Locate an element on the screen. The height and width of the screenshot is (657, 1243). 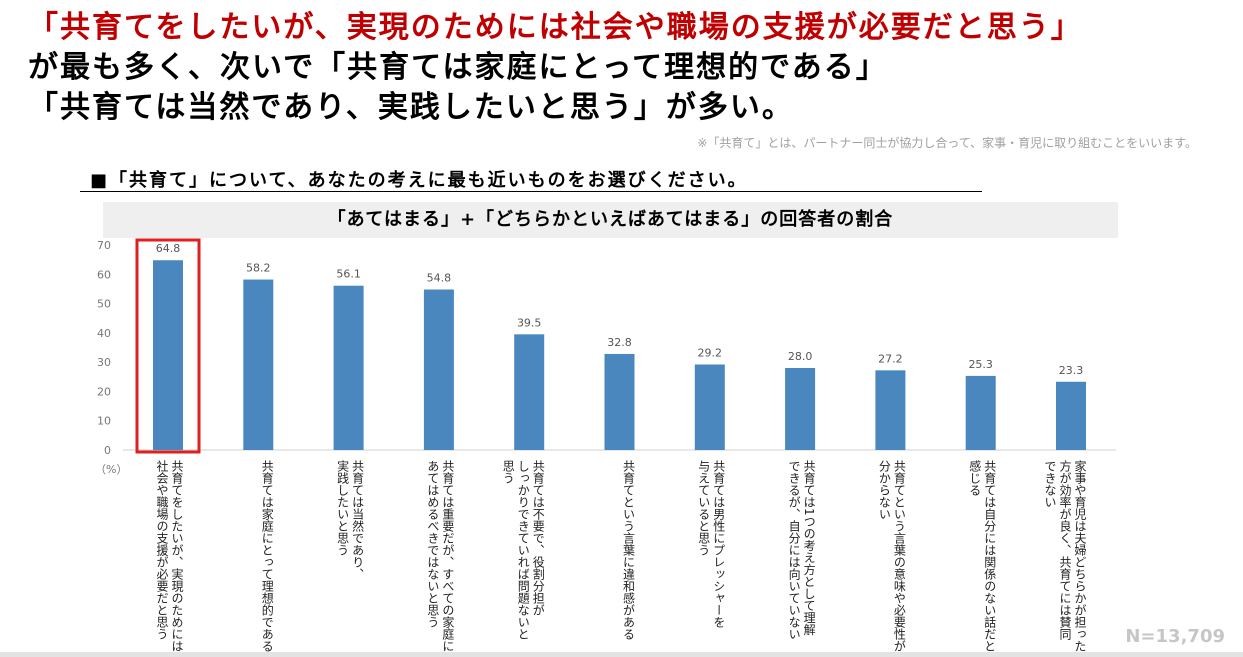
headline-line3: 「共育ては当然であり、実践したいと思う」が多い。 is located at coordinates (411, 107).